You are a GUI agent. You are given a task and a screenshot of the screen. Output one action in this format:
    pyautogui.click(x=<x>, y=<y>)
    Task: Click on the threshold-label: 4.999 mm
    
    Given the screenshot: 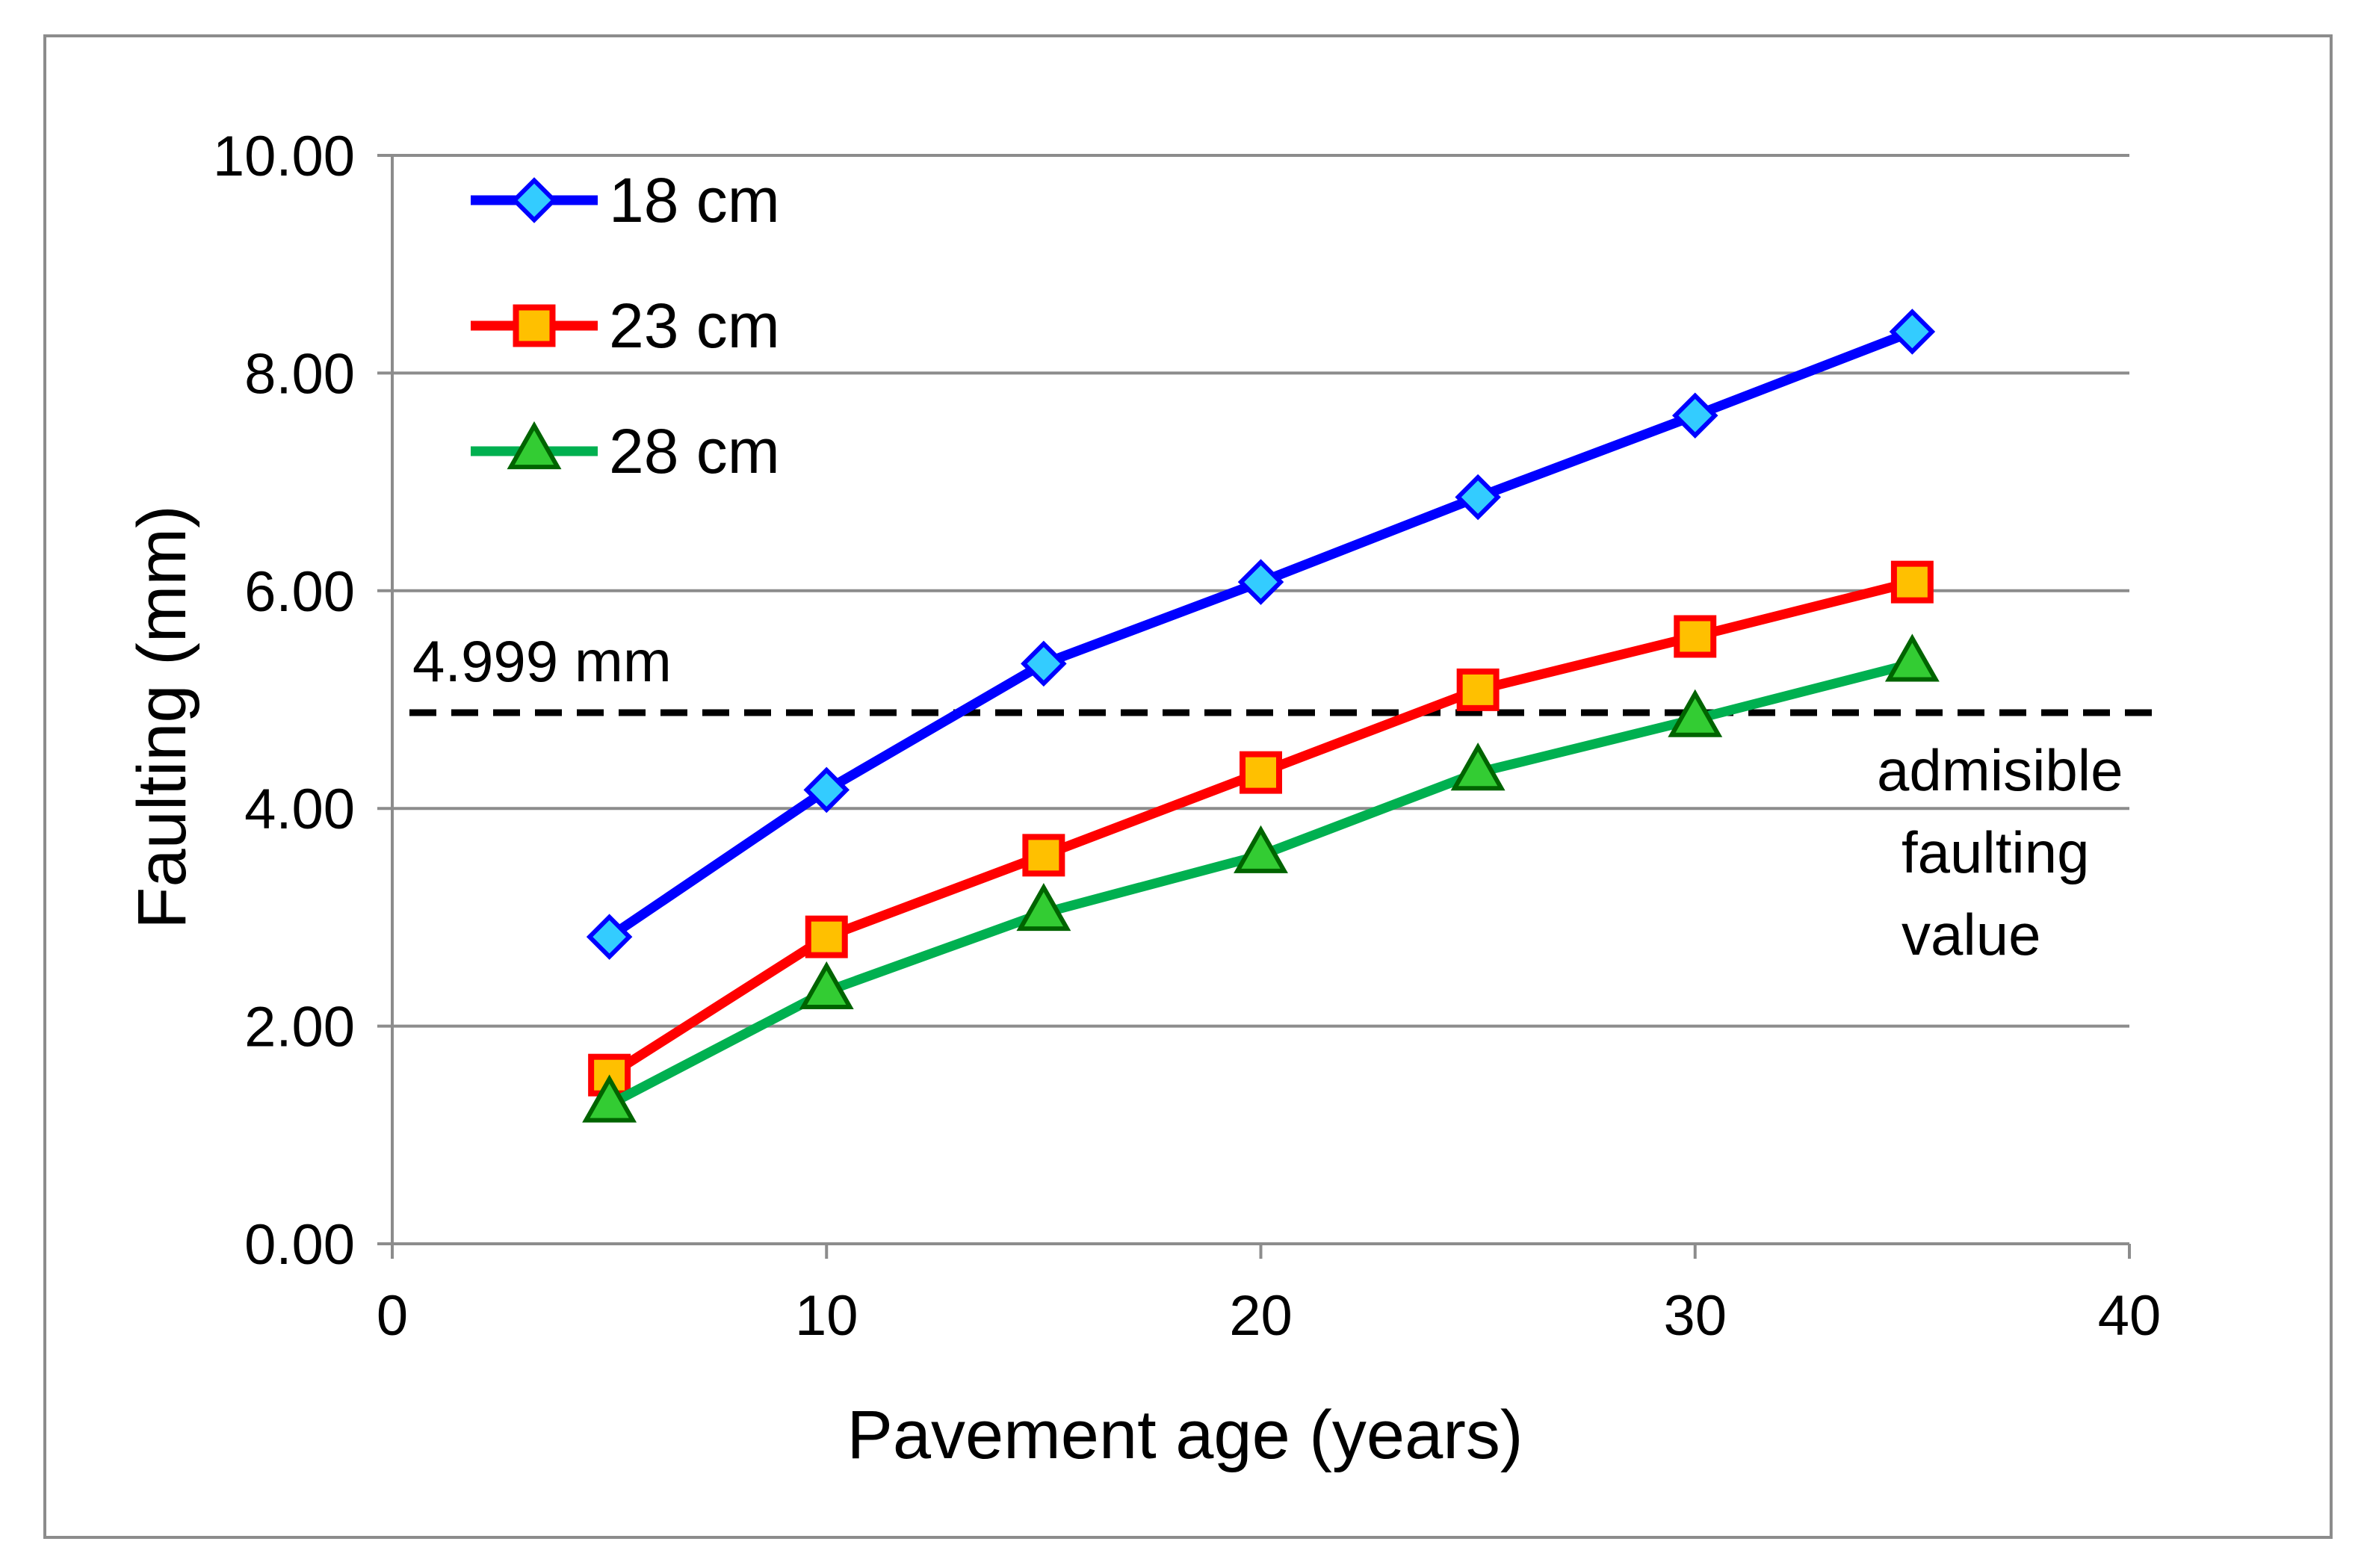 What is the action you would take?
    pyautogui.click(x=542, y=661)
    